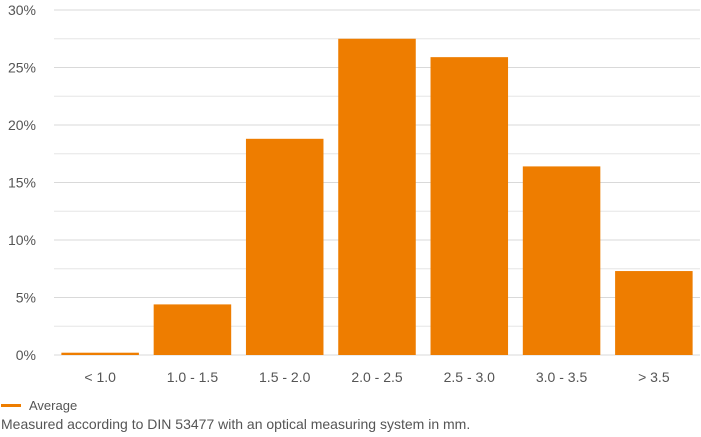 The image size is (701, 437). I want to click on y-tick-label: 20%, so click(22, 125).